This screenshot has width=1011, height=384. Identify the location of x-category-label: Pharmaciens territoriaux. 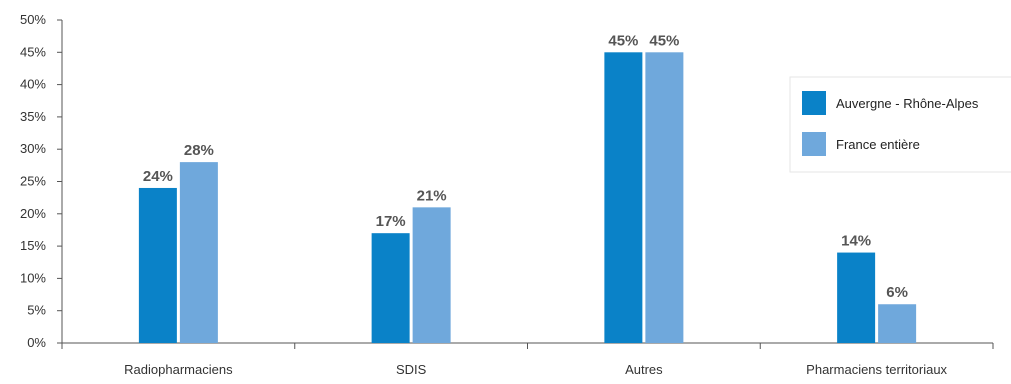
(876, 369).